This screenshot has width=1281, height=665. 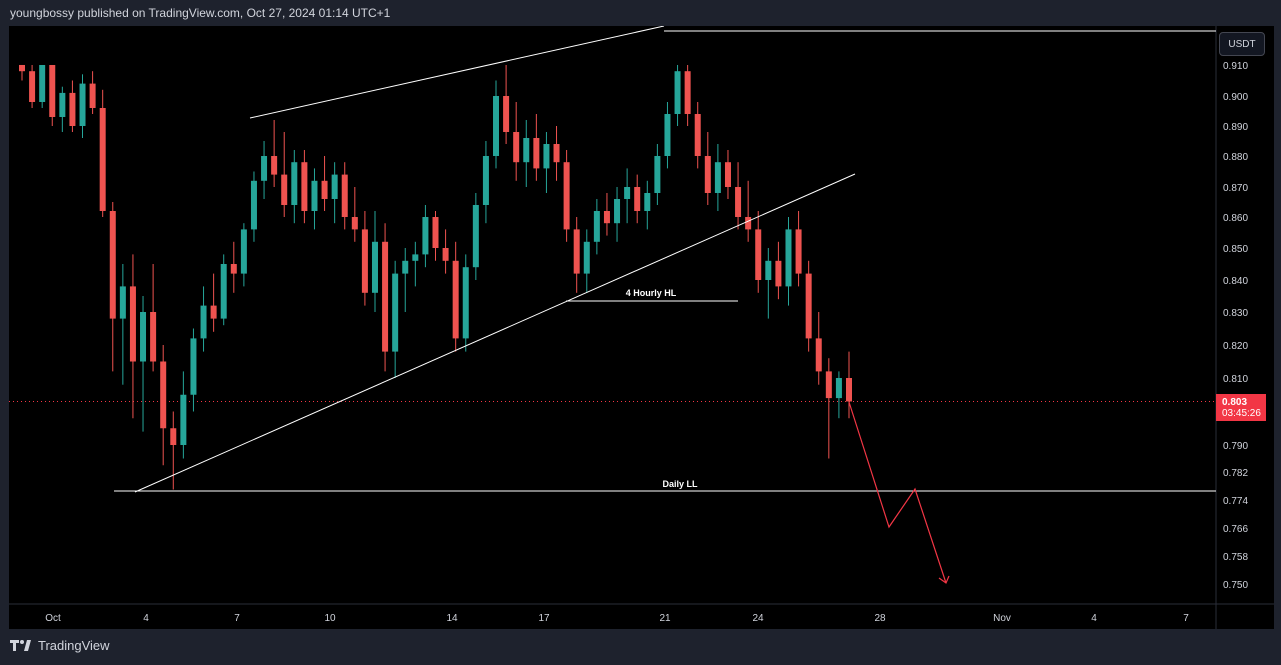 I want to click on x-tick-label: Nov, so click(x=1002, y=618).